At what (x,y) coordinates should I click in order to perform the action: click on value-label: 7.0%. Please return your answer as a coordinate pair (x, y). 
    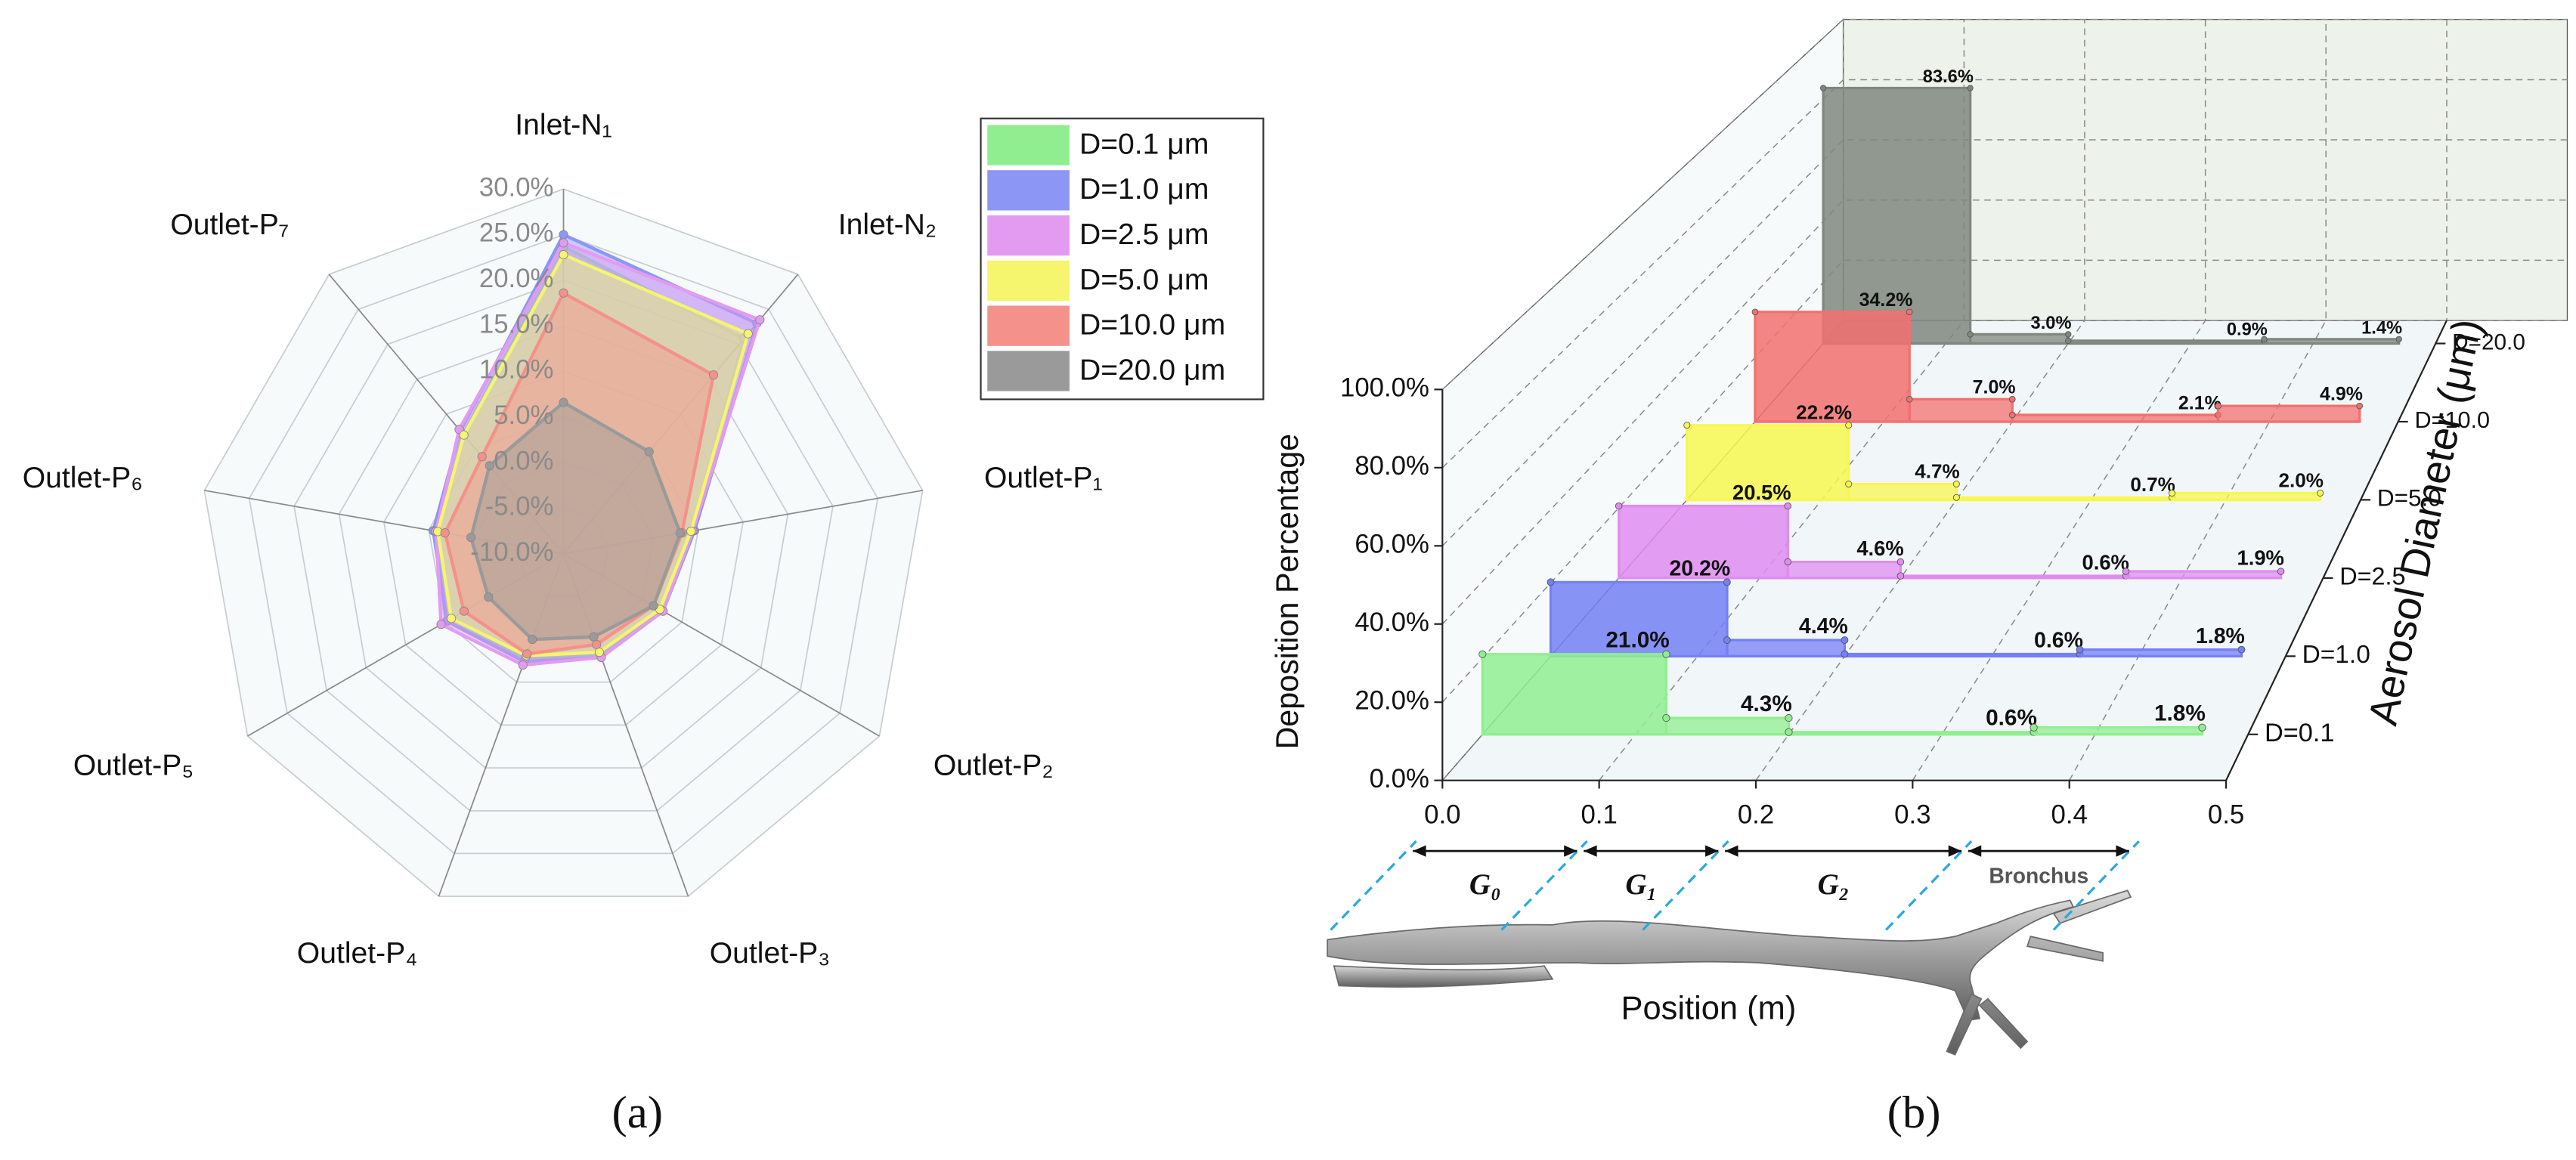
    Looking at the image, I should click on (1994, 388).